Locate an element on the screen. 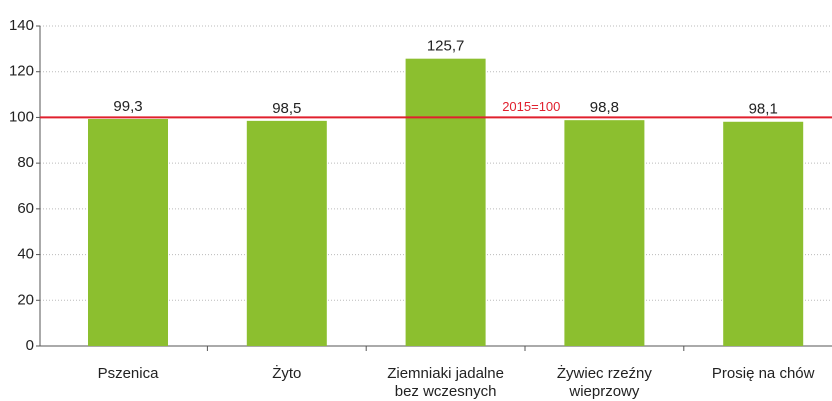 Image resolution: width=832 pixels, height=401 pixels. reference-label: 2015=100 is located at coordinates (531, 106).